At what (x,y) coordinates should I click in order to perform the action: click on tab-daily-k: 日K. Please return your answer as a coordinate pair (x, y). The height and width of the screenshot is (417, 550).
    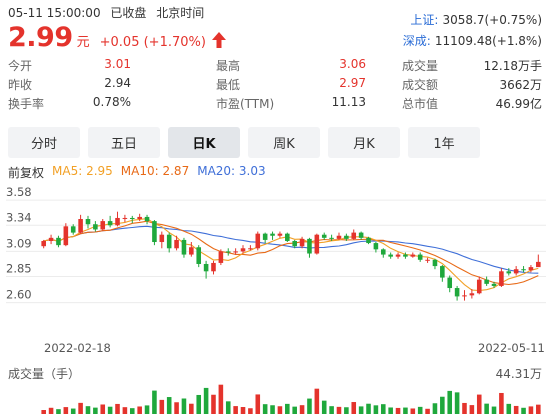
    Looking at the image, I should click on (204, 142).